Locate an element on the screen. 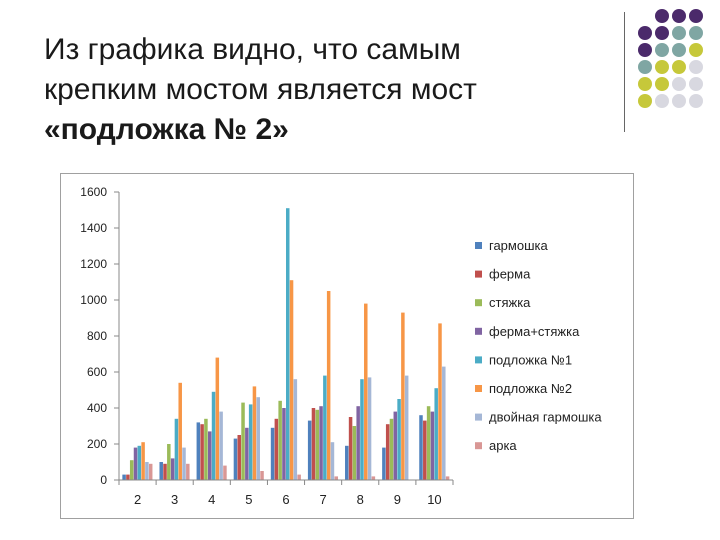 This screenshot has width=720, height=540. legend-label: ферма+стяжка is located at coordinates (534, 331).